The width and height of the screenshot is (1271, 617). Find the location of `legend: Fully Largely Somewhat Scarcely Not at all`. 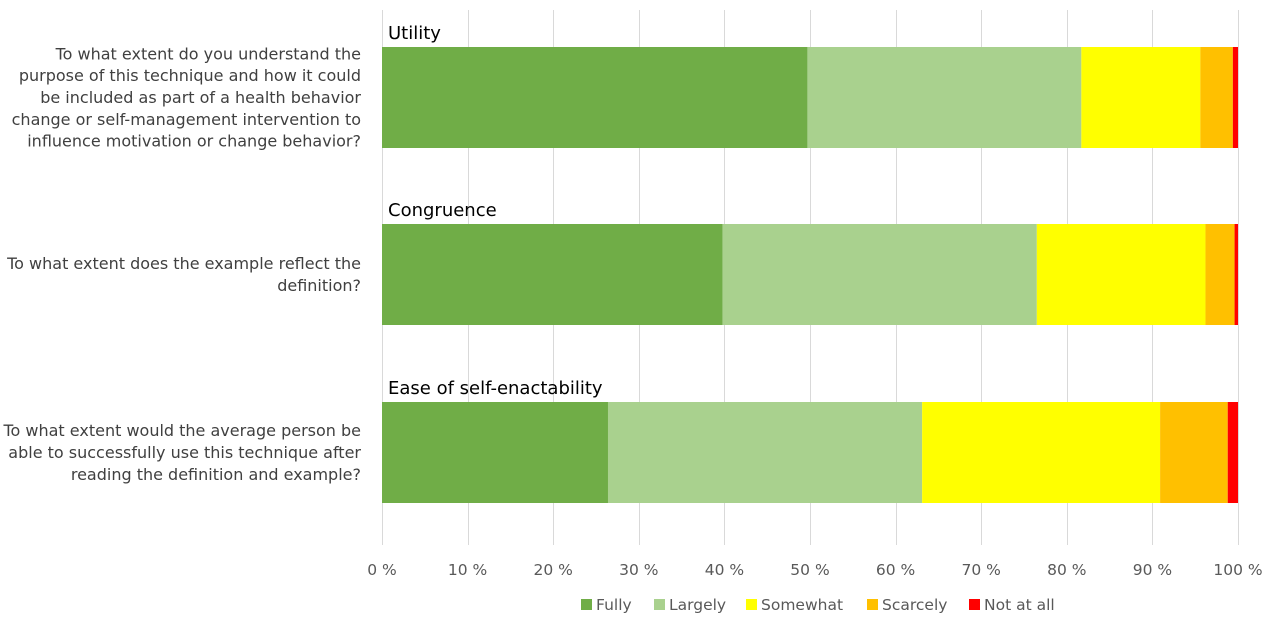

legend: Fully Largely Somewhat Scarcely Not at all is located at coordinates (818, 605).